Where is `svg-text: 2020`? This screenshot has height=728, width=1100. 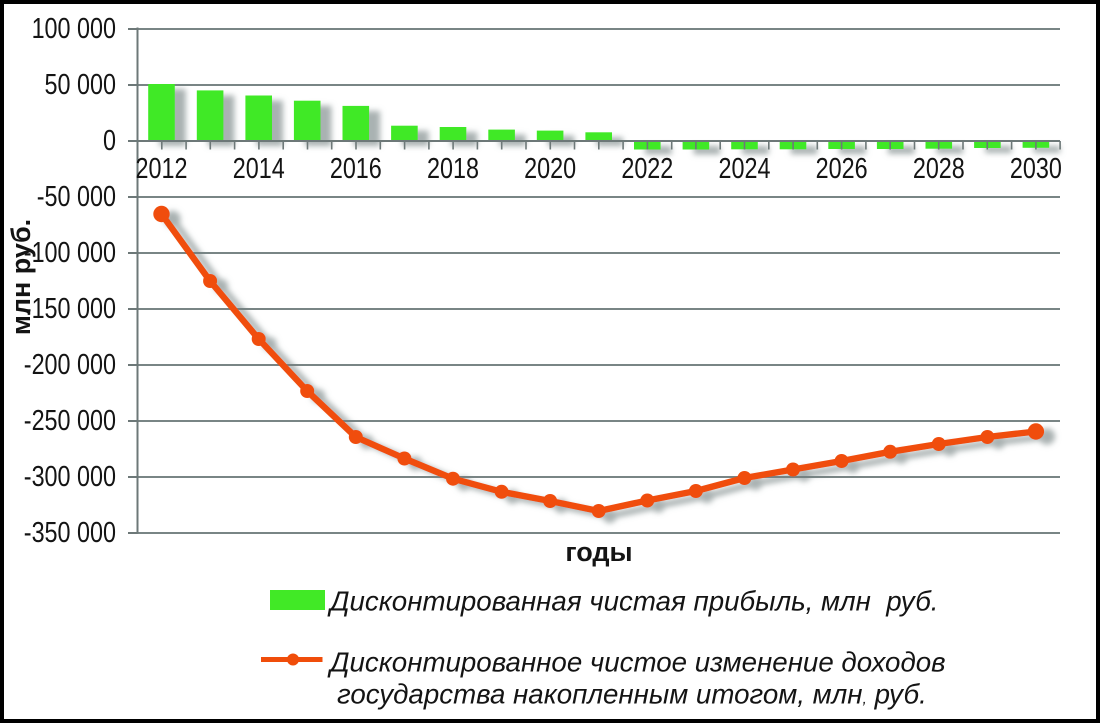 svg-text: 2020 is located at coordinates (550, 168).